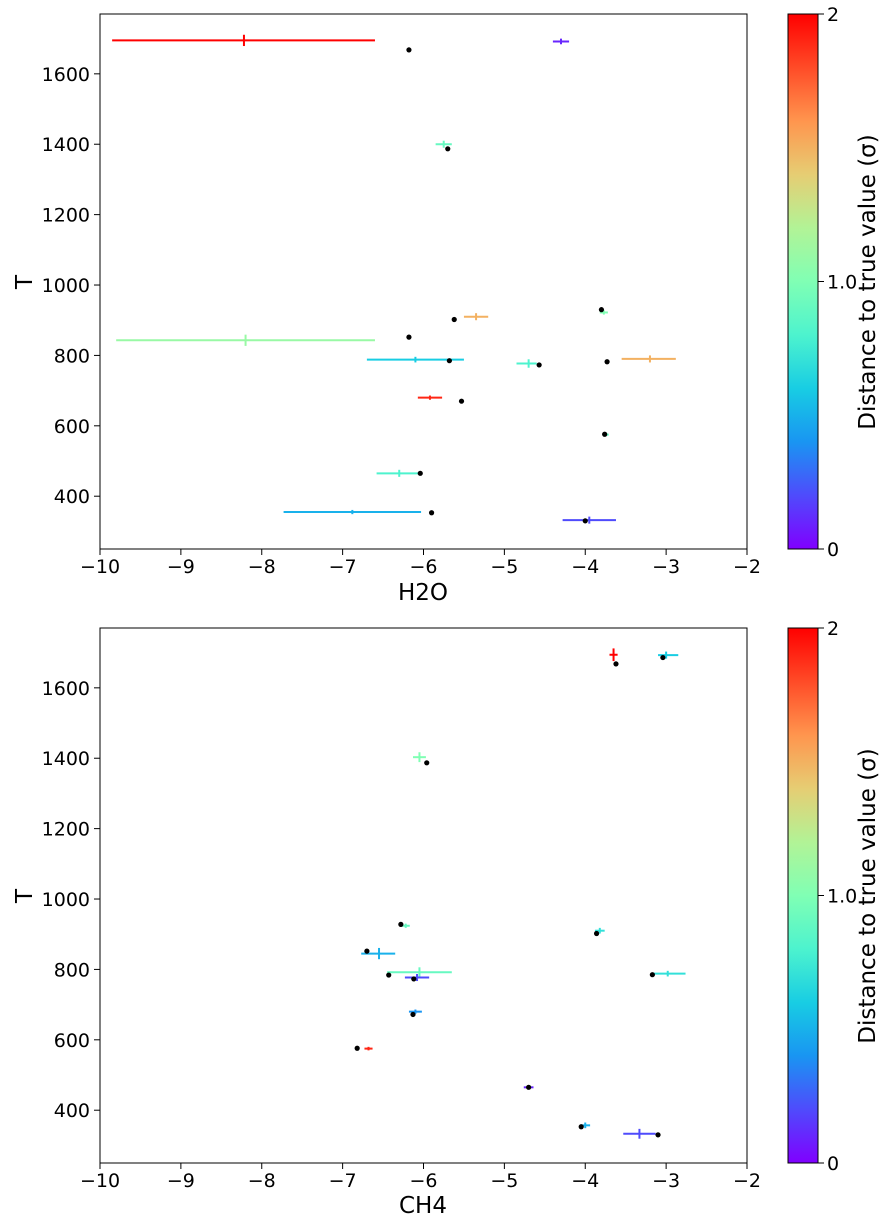  What do you see at coordinates (842, 897) in the screenshot?
I see `colorbar-tick-label: 1.0` at bounding box center [842, 897].